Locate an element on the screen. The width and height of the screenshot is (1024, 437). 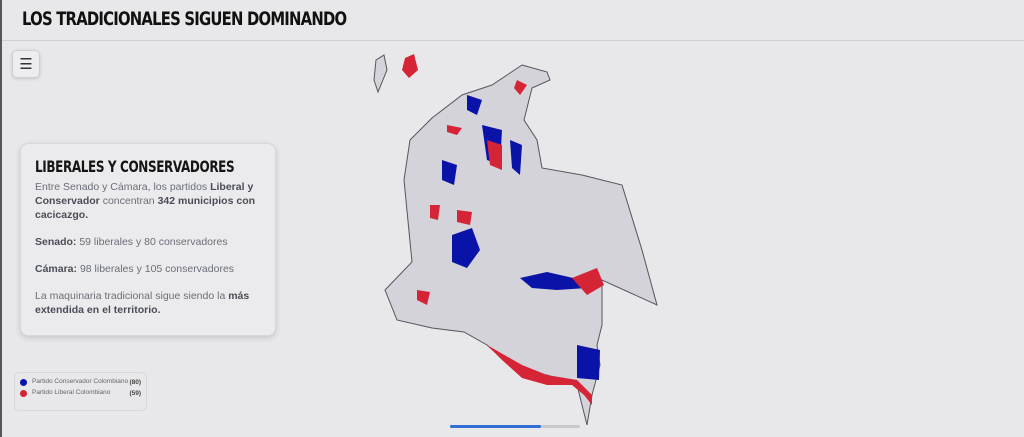
liberal-island is located at coordinates (410, 66).